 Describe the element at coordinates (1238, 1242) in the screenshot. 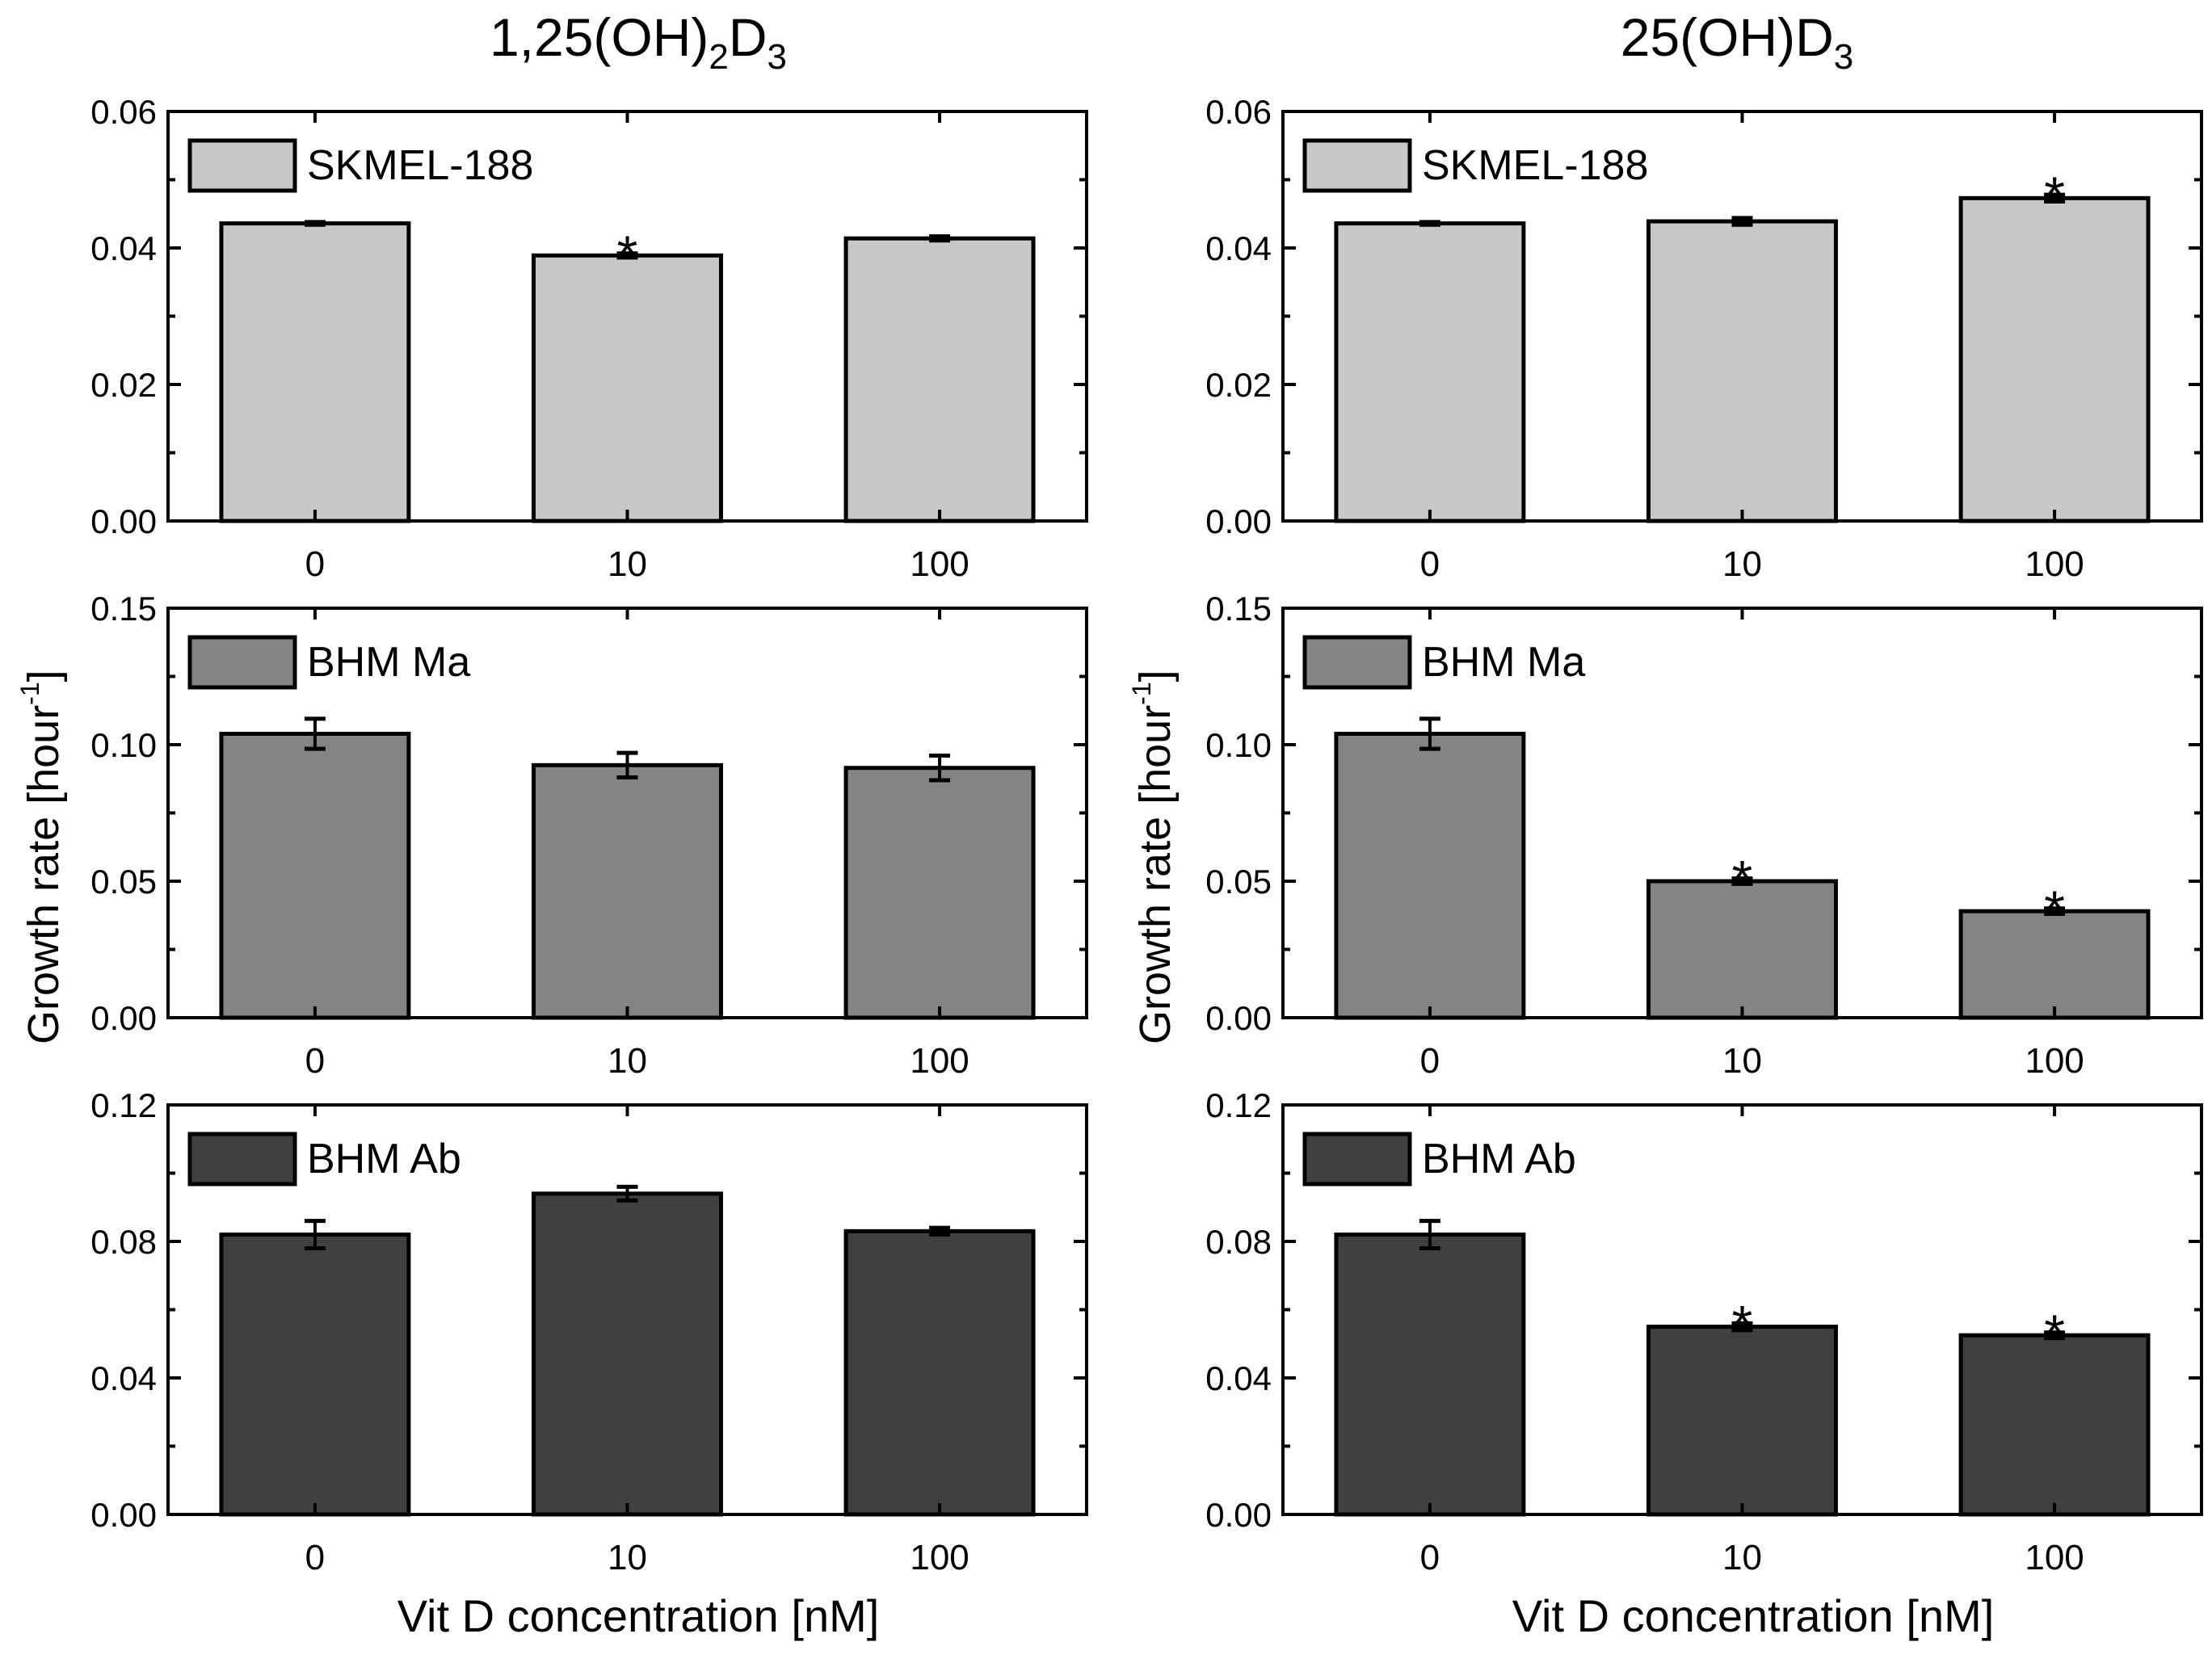

I see `bhm-ab-right-y-tick-label-2: 0.08` at that location.